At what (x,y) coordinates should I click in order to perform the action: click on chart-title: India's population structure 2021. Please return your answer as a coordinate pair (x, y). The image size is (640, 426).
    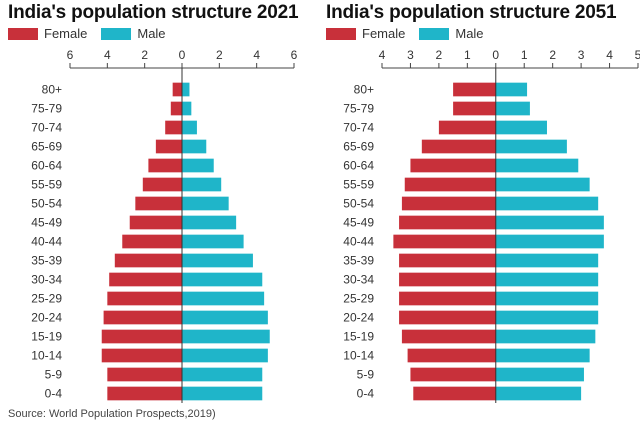
    Looking at the image, I should click on (153, 12).